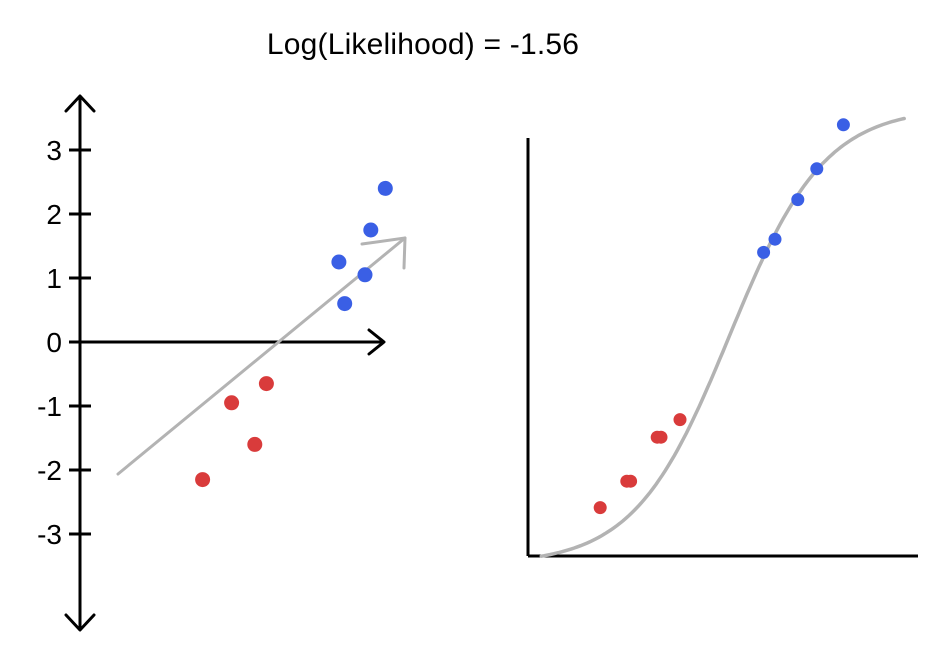  I want to click on y-tick-label: -3, so click(49, 534).